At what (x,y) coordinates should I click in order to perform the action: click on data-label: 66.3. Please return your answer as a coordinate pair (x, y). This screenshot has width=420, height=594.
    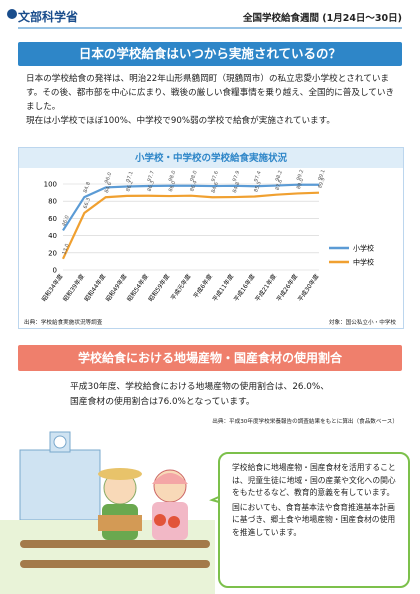
    Looking at the image, I should click on (87, 203).